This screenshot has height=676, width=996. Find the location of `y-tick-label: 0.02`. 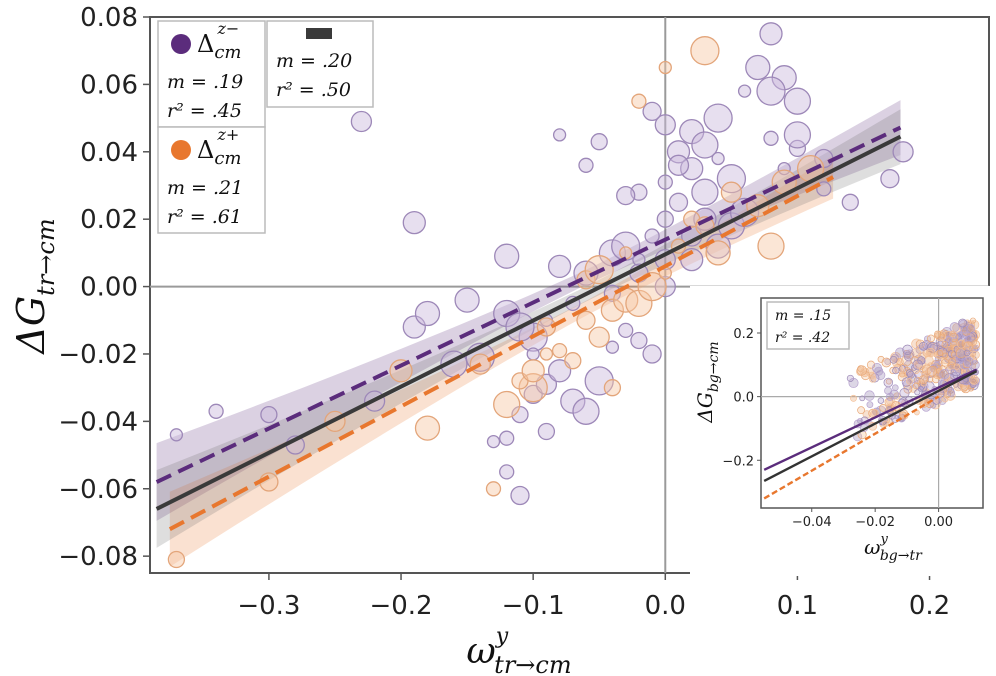

y-tick-label: 0.02 is located at coordinates (109, 220).